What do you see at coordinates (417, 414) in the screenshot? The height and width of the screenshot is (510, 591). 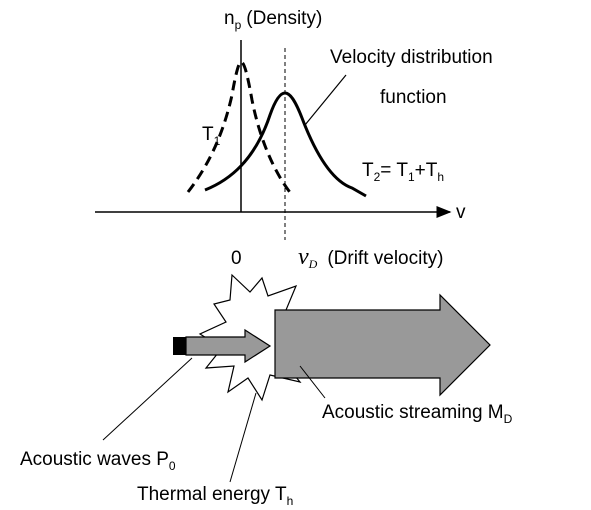 I see `streaming-label: Acoustic streaming MD` at bounding box center [417, 414].